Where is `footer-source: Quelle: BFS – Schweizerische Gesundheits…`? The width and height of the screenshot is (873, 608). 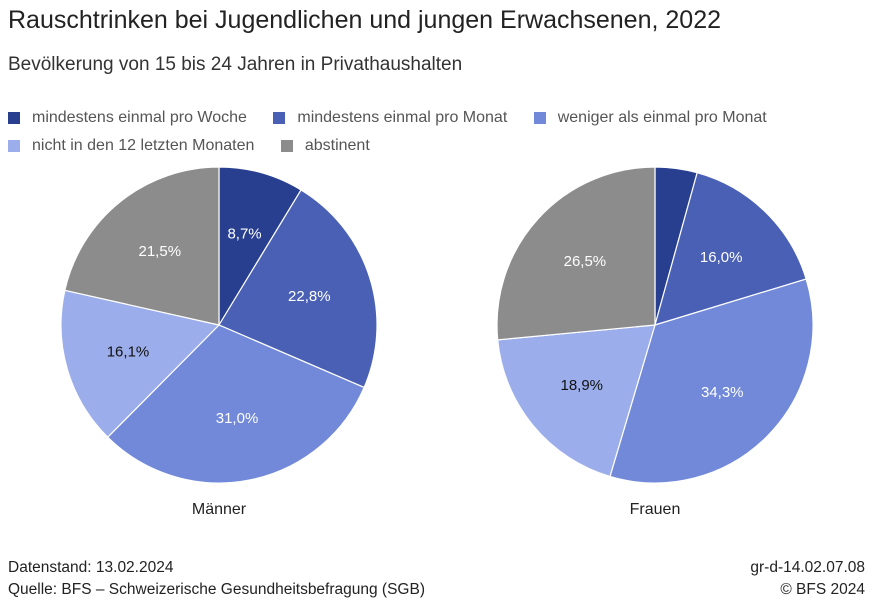 footer-source: Quelle: BFS – Schweizerische Gesundheits… is located at coordinates (216, 589).